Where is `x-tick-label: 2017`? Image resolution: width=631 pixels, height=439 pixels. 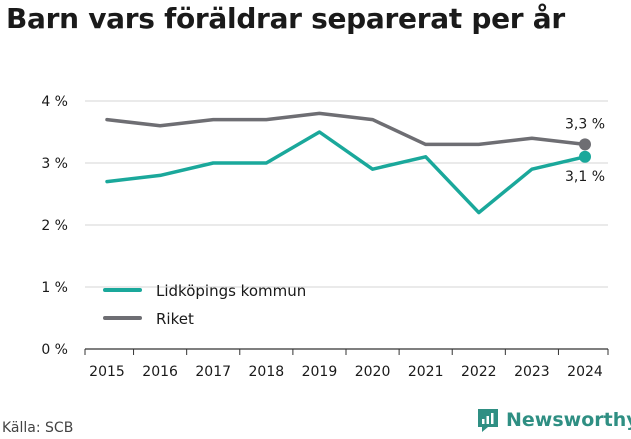 x-tick-label: 2017 is located at coordinates (213, 372).